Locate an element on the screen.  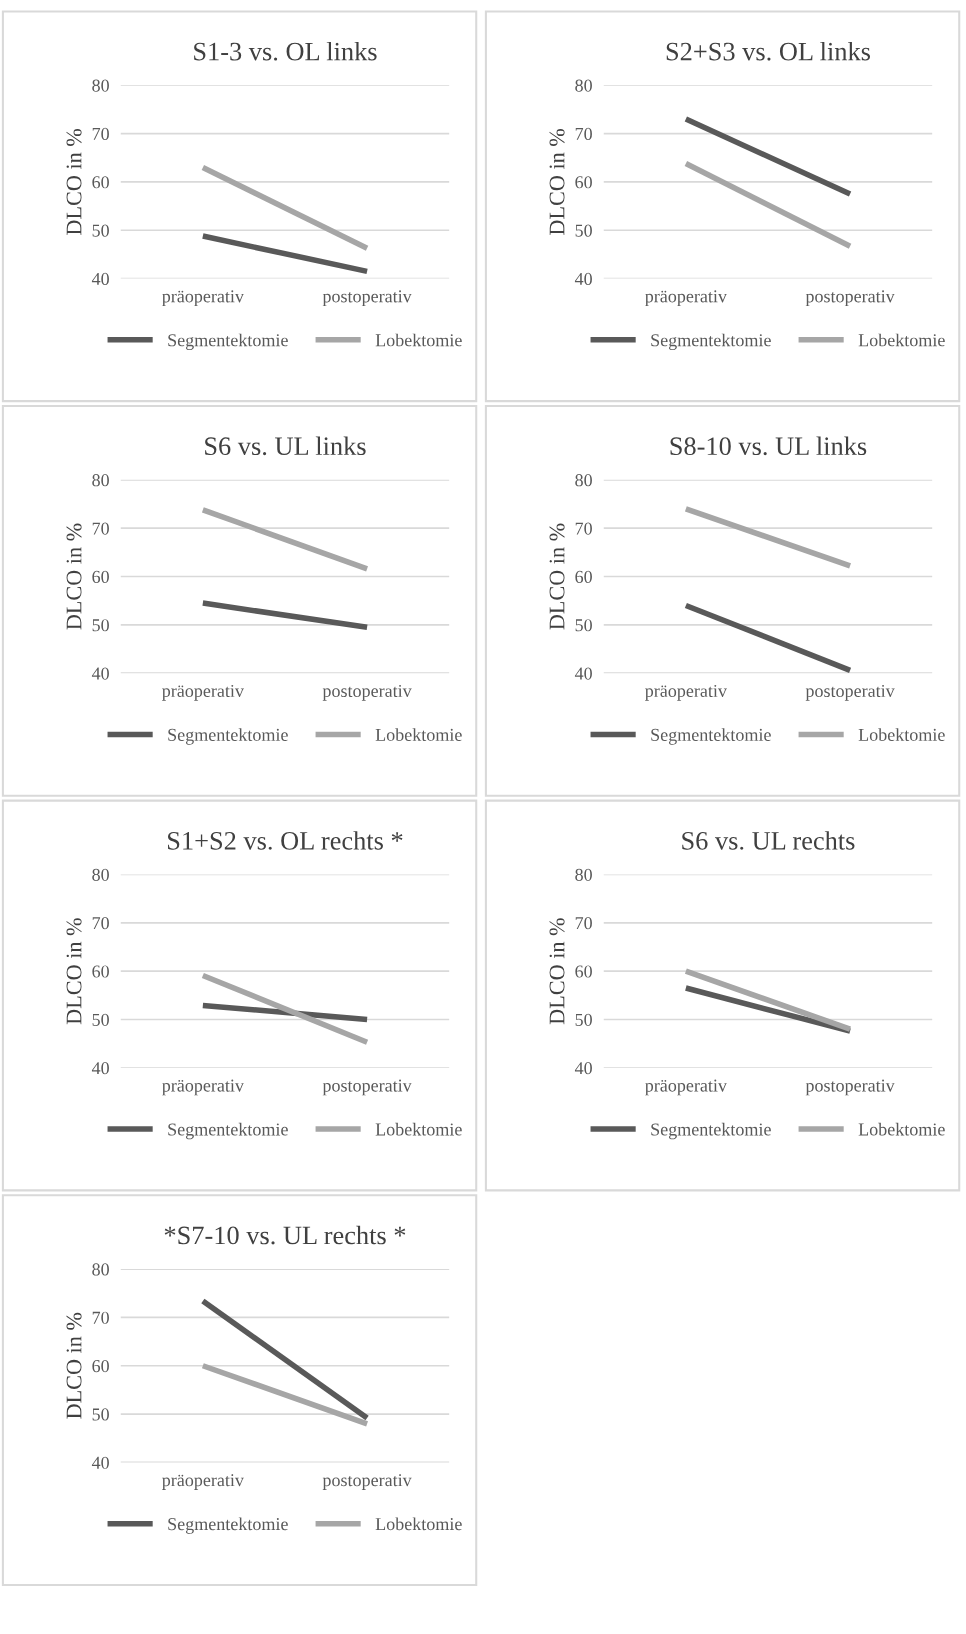
chart-title: S6 vs. UL links is located at coordinates (285, 446).